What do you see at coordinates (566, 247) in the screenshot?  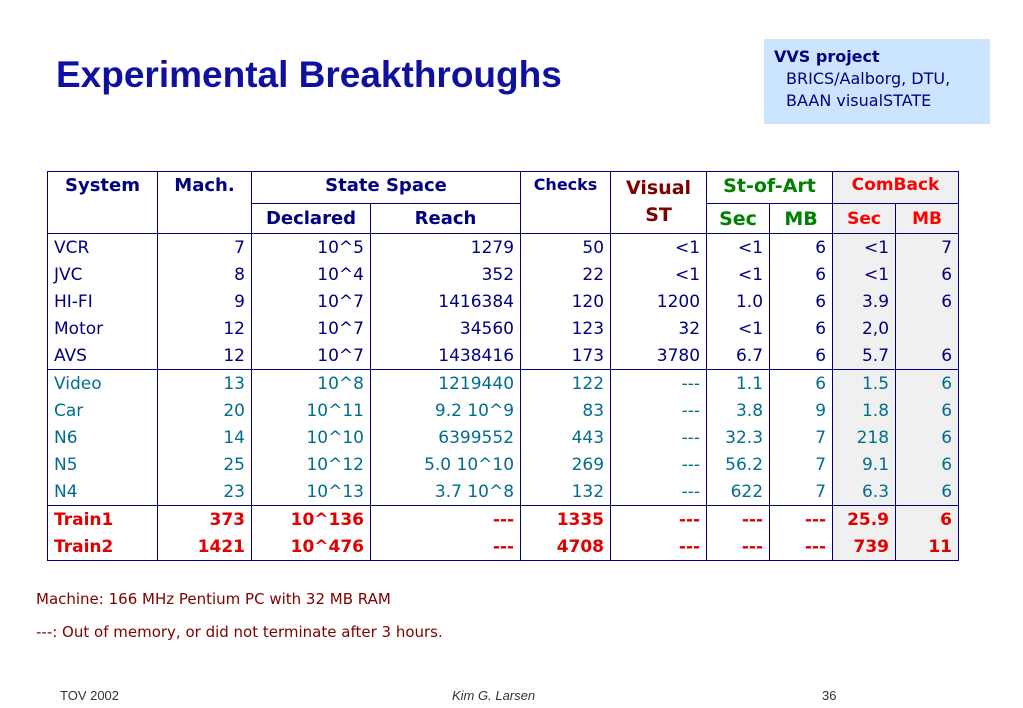 I see `table-cell: 50` at bounding box center [566, 247].